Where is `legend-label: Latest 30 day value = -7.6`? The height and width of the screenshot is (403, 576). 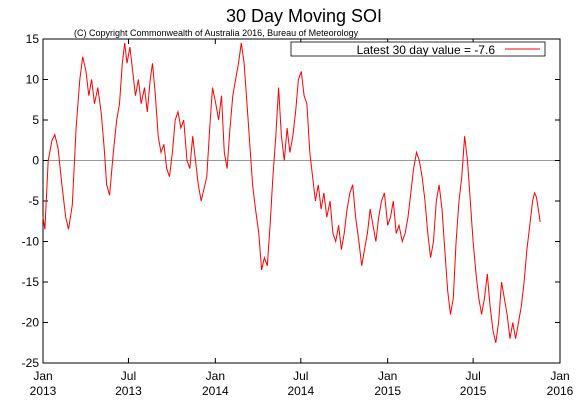
legend-label: Latest 30 day value = -7.6 is located at coordinates (426, 50).